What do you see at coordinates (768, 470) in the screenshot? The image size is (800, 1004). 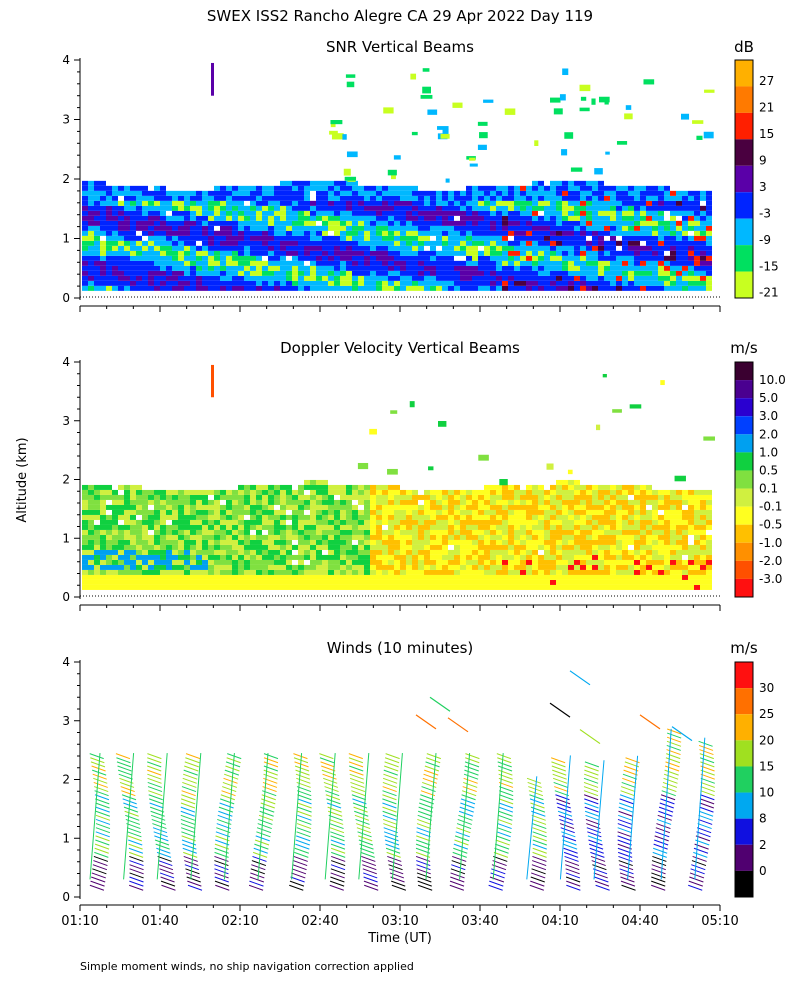 I see `colorbar-label: 0.5` at bounding box center [768, 470].